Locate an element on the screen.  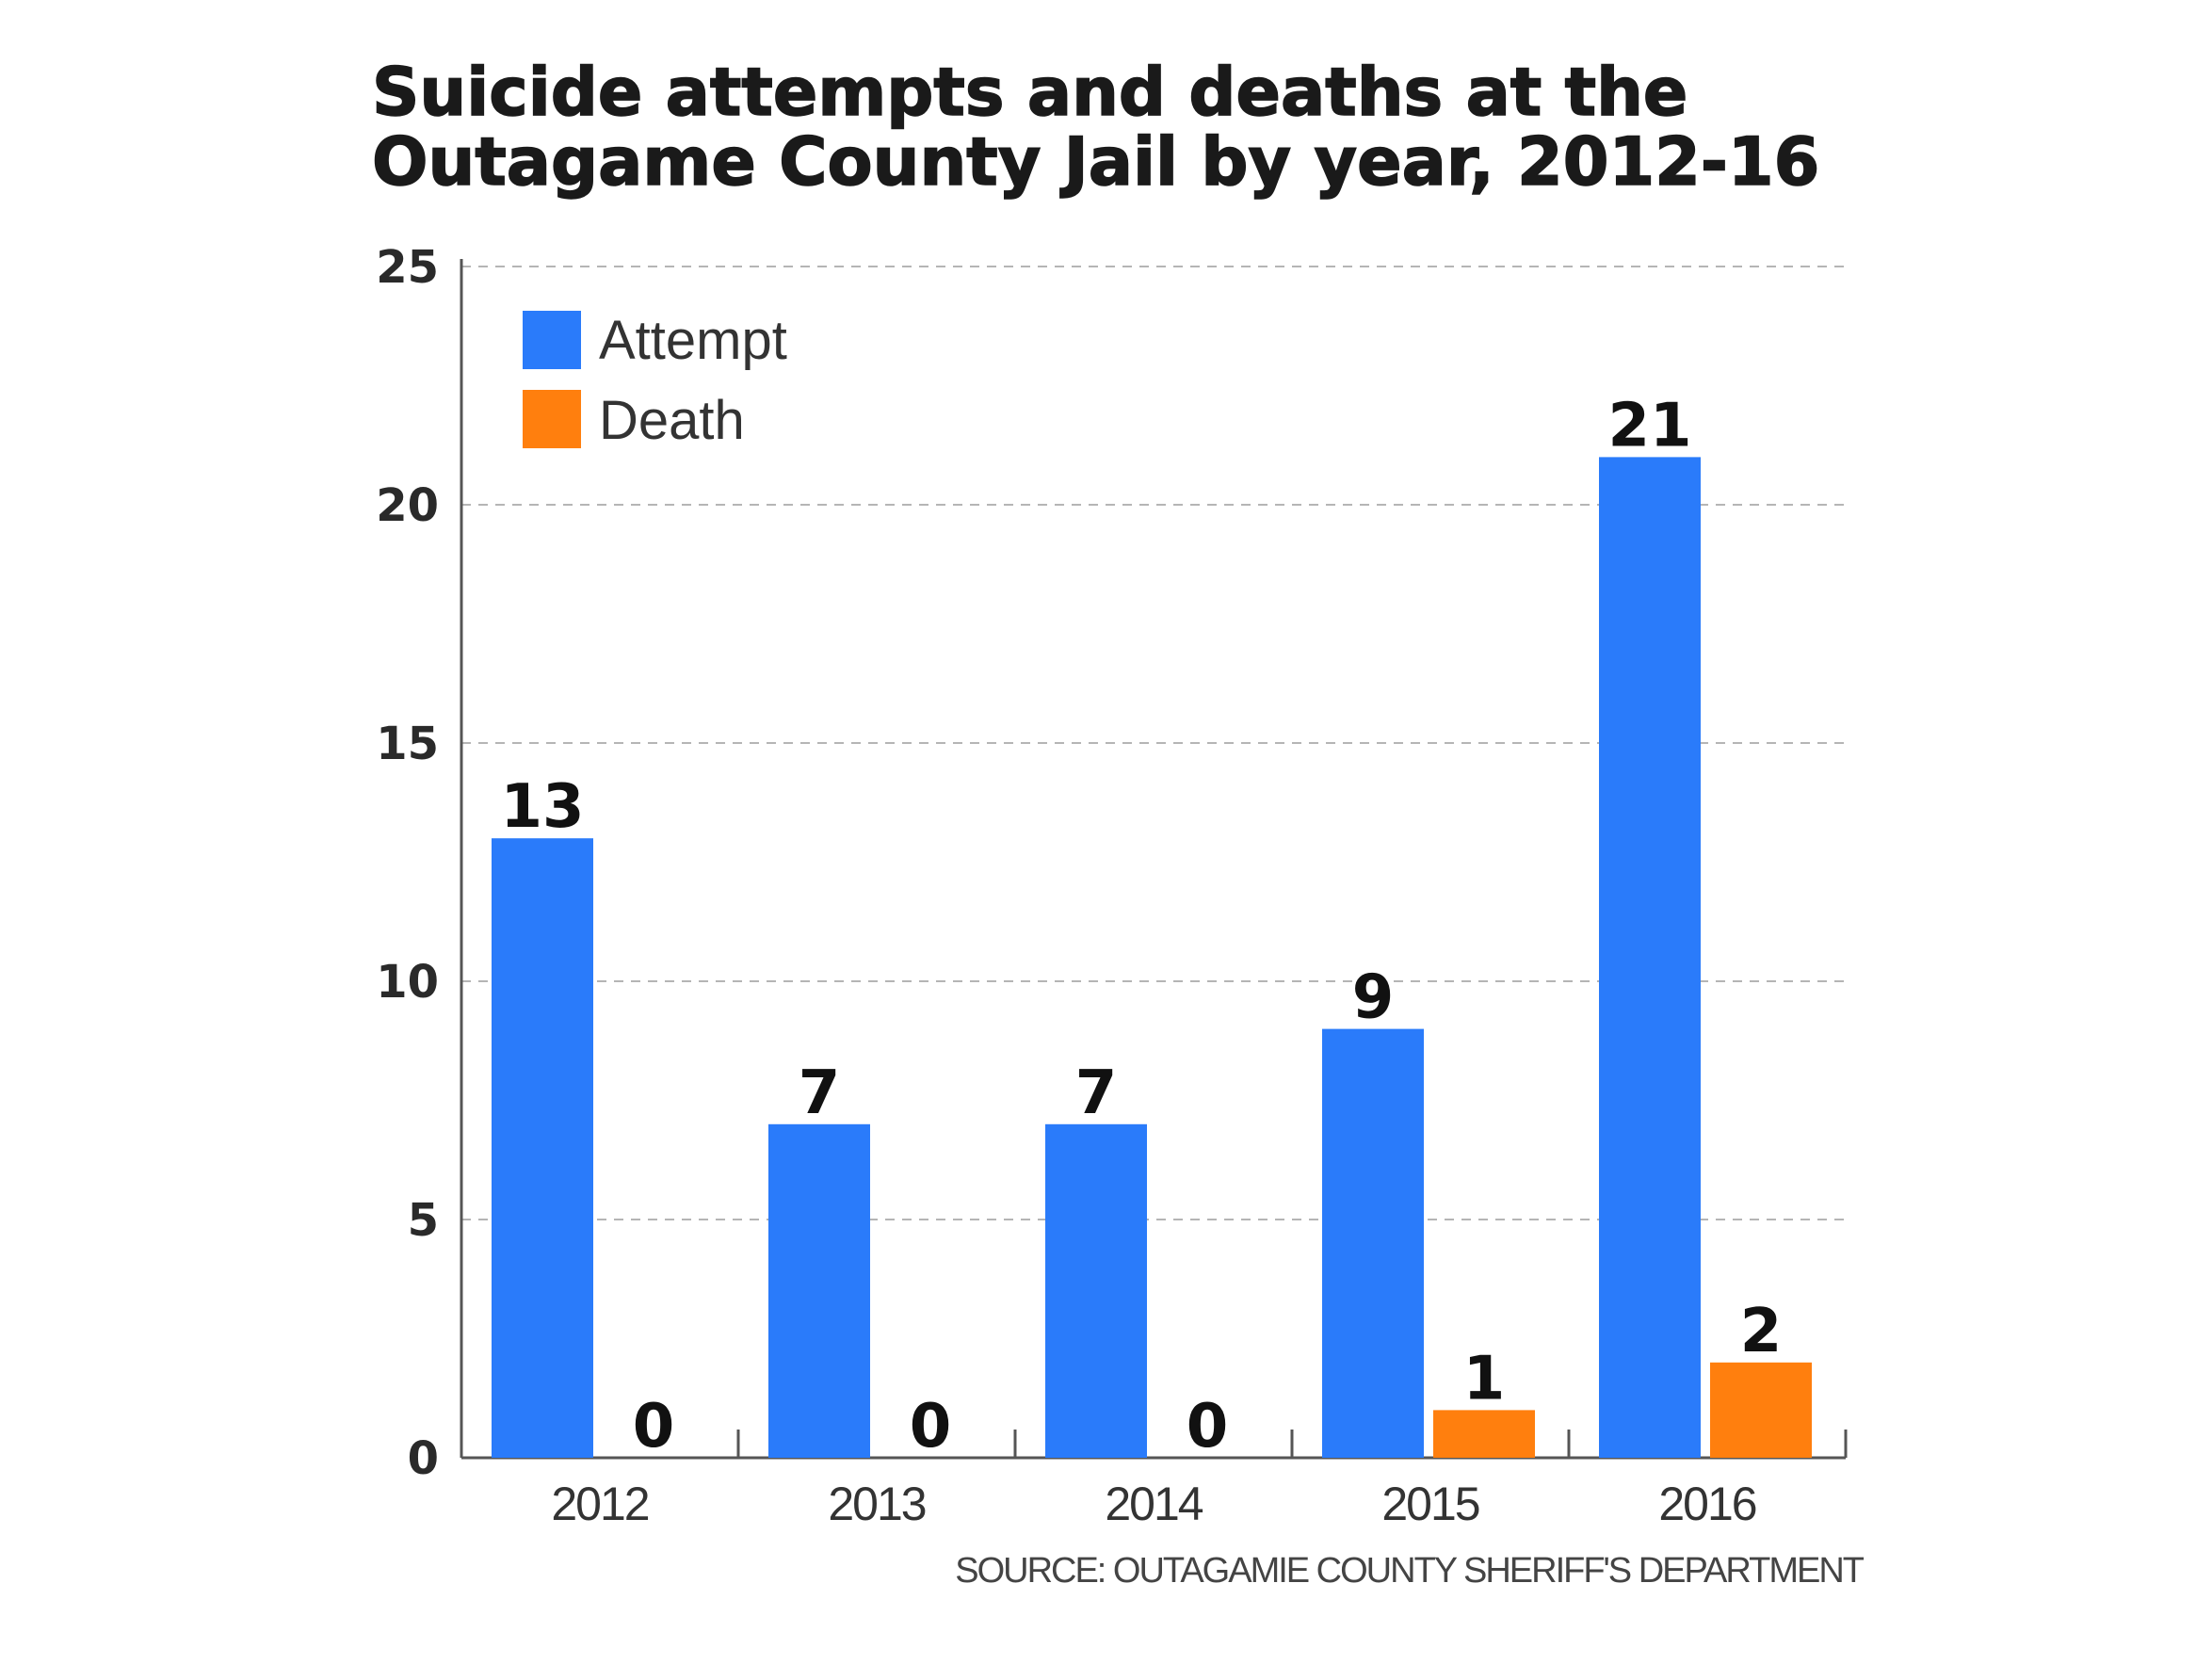
data-label-death-2015: 1 is located at coordinates (1484, 1379).